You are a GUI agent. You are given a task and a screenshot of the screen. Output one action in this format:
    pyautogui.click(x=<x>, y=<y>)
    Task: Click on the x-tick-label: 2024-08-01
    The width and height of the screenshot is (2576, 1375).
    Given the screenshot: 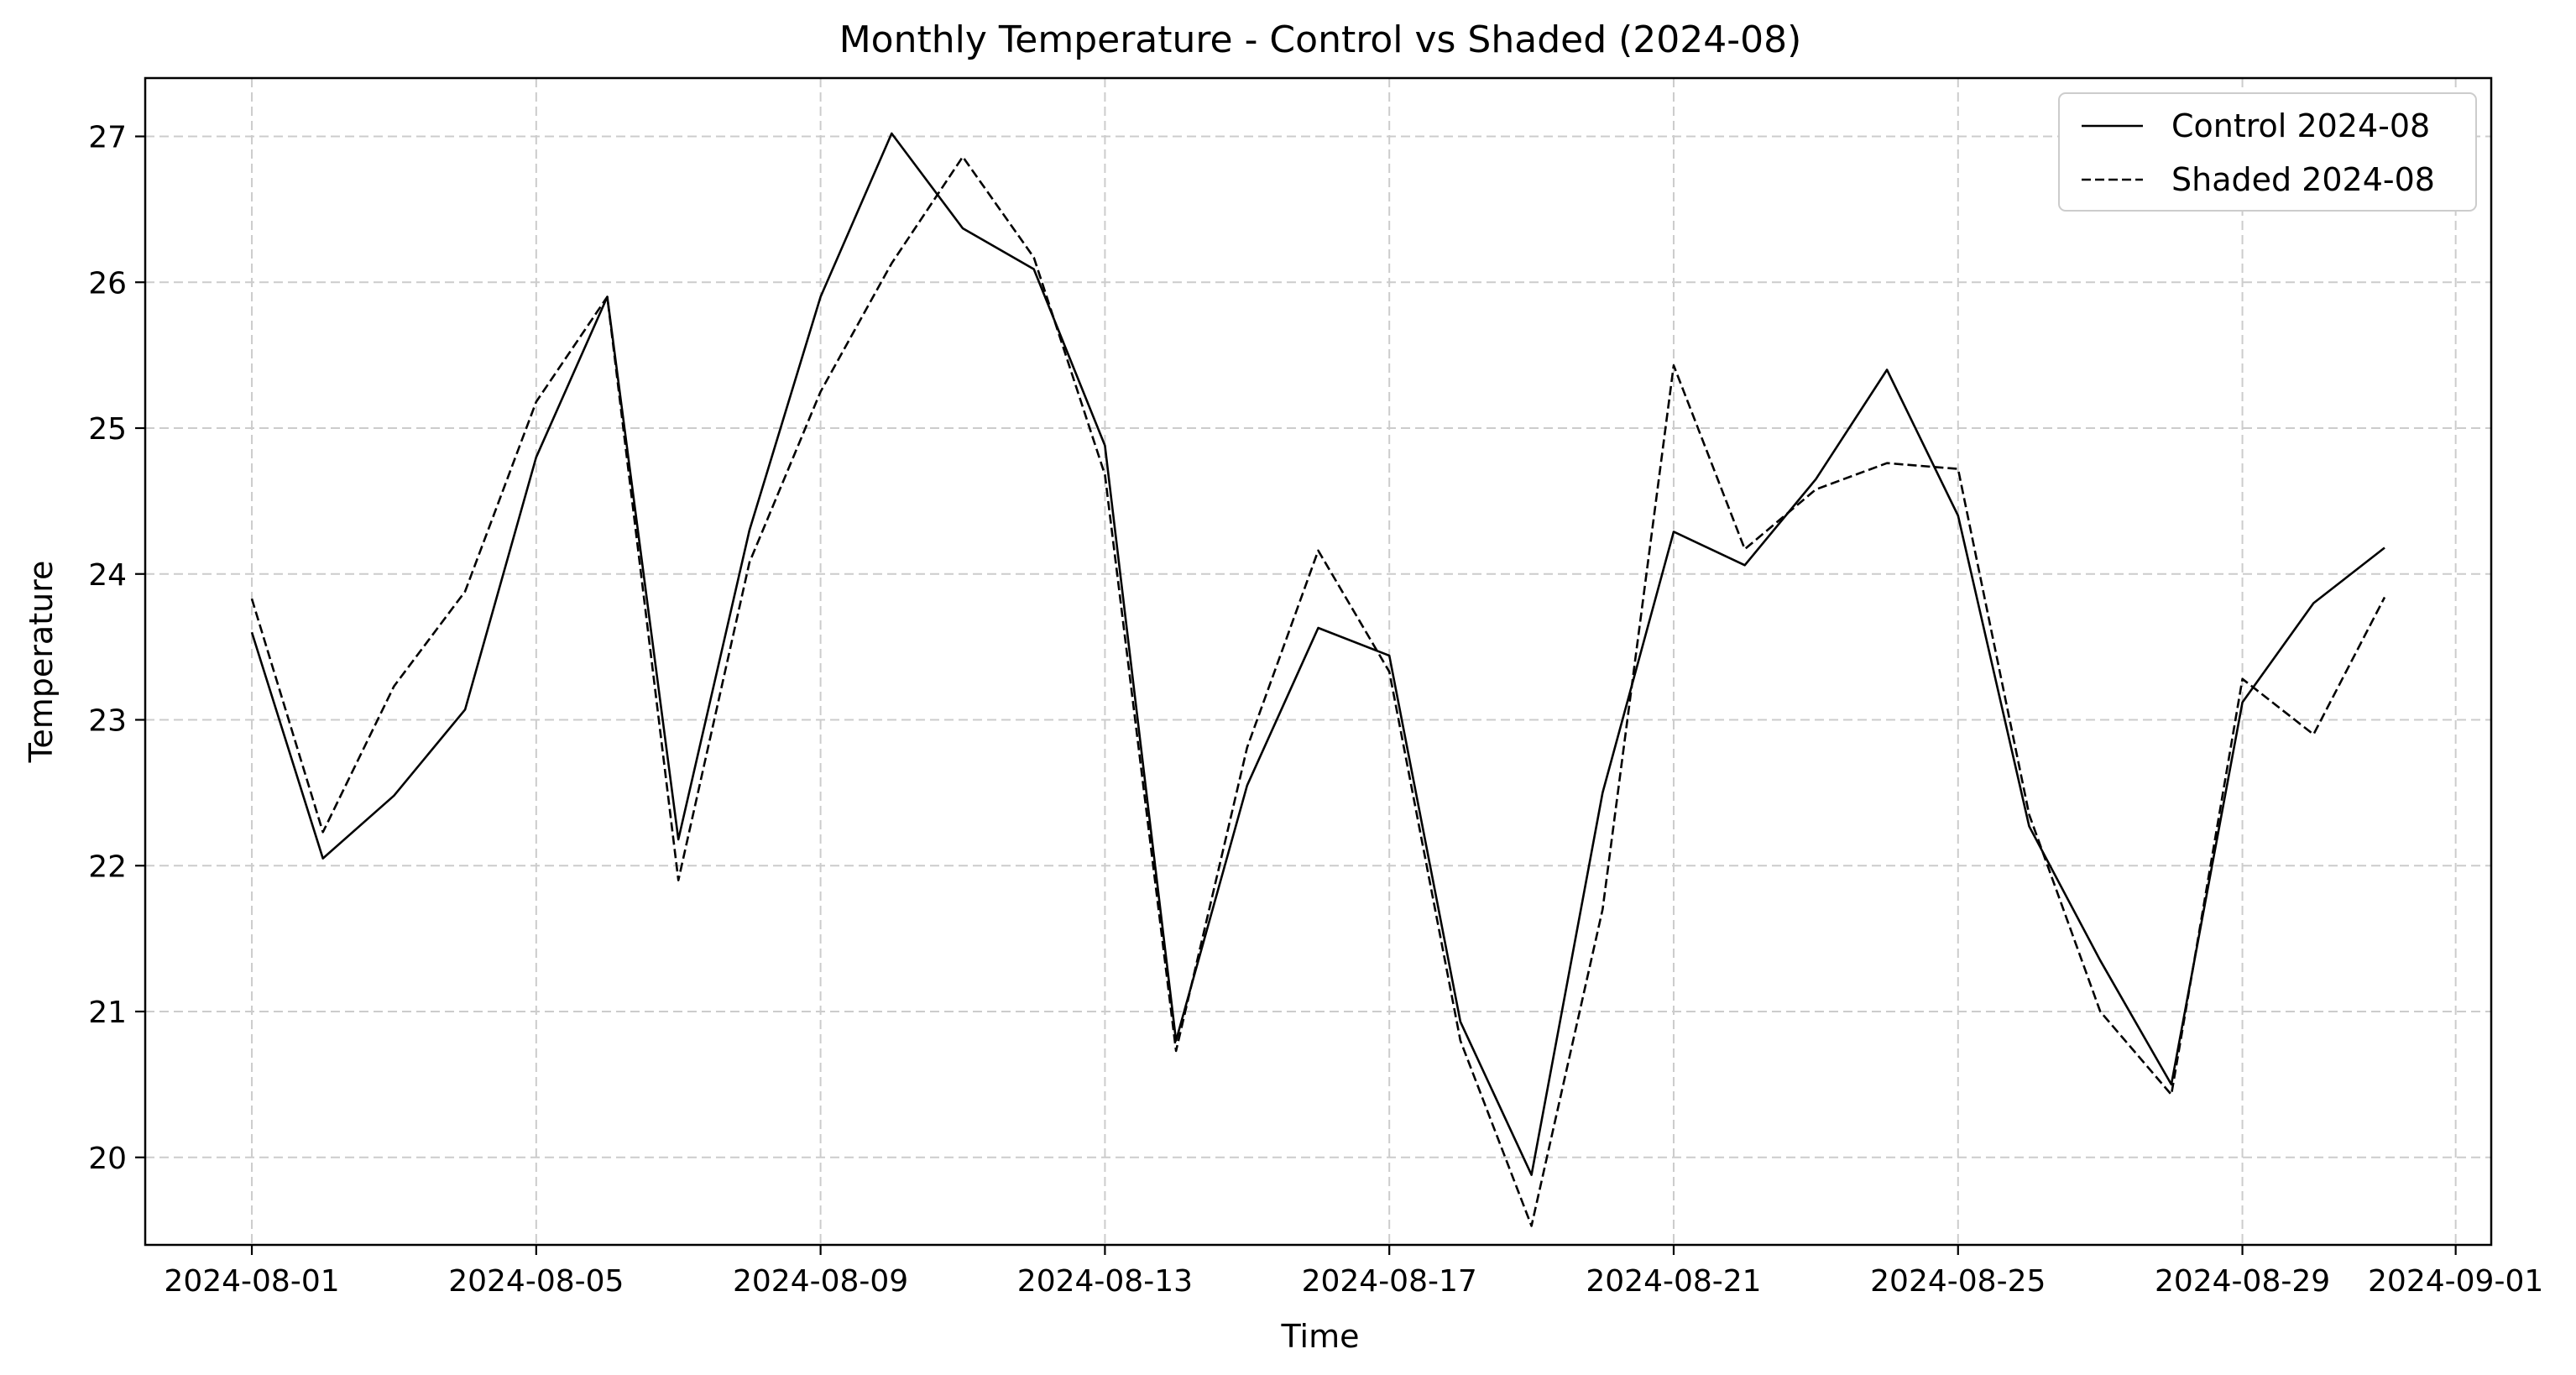 What is the action you would take?
    pyautogui.click(x=251, y=1281)
    